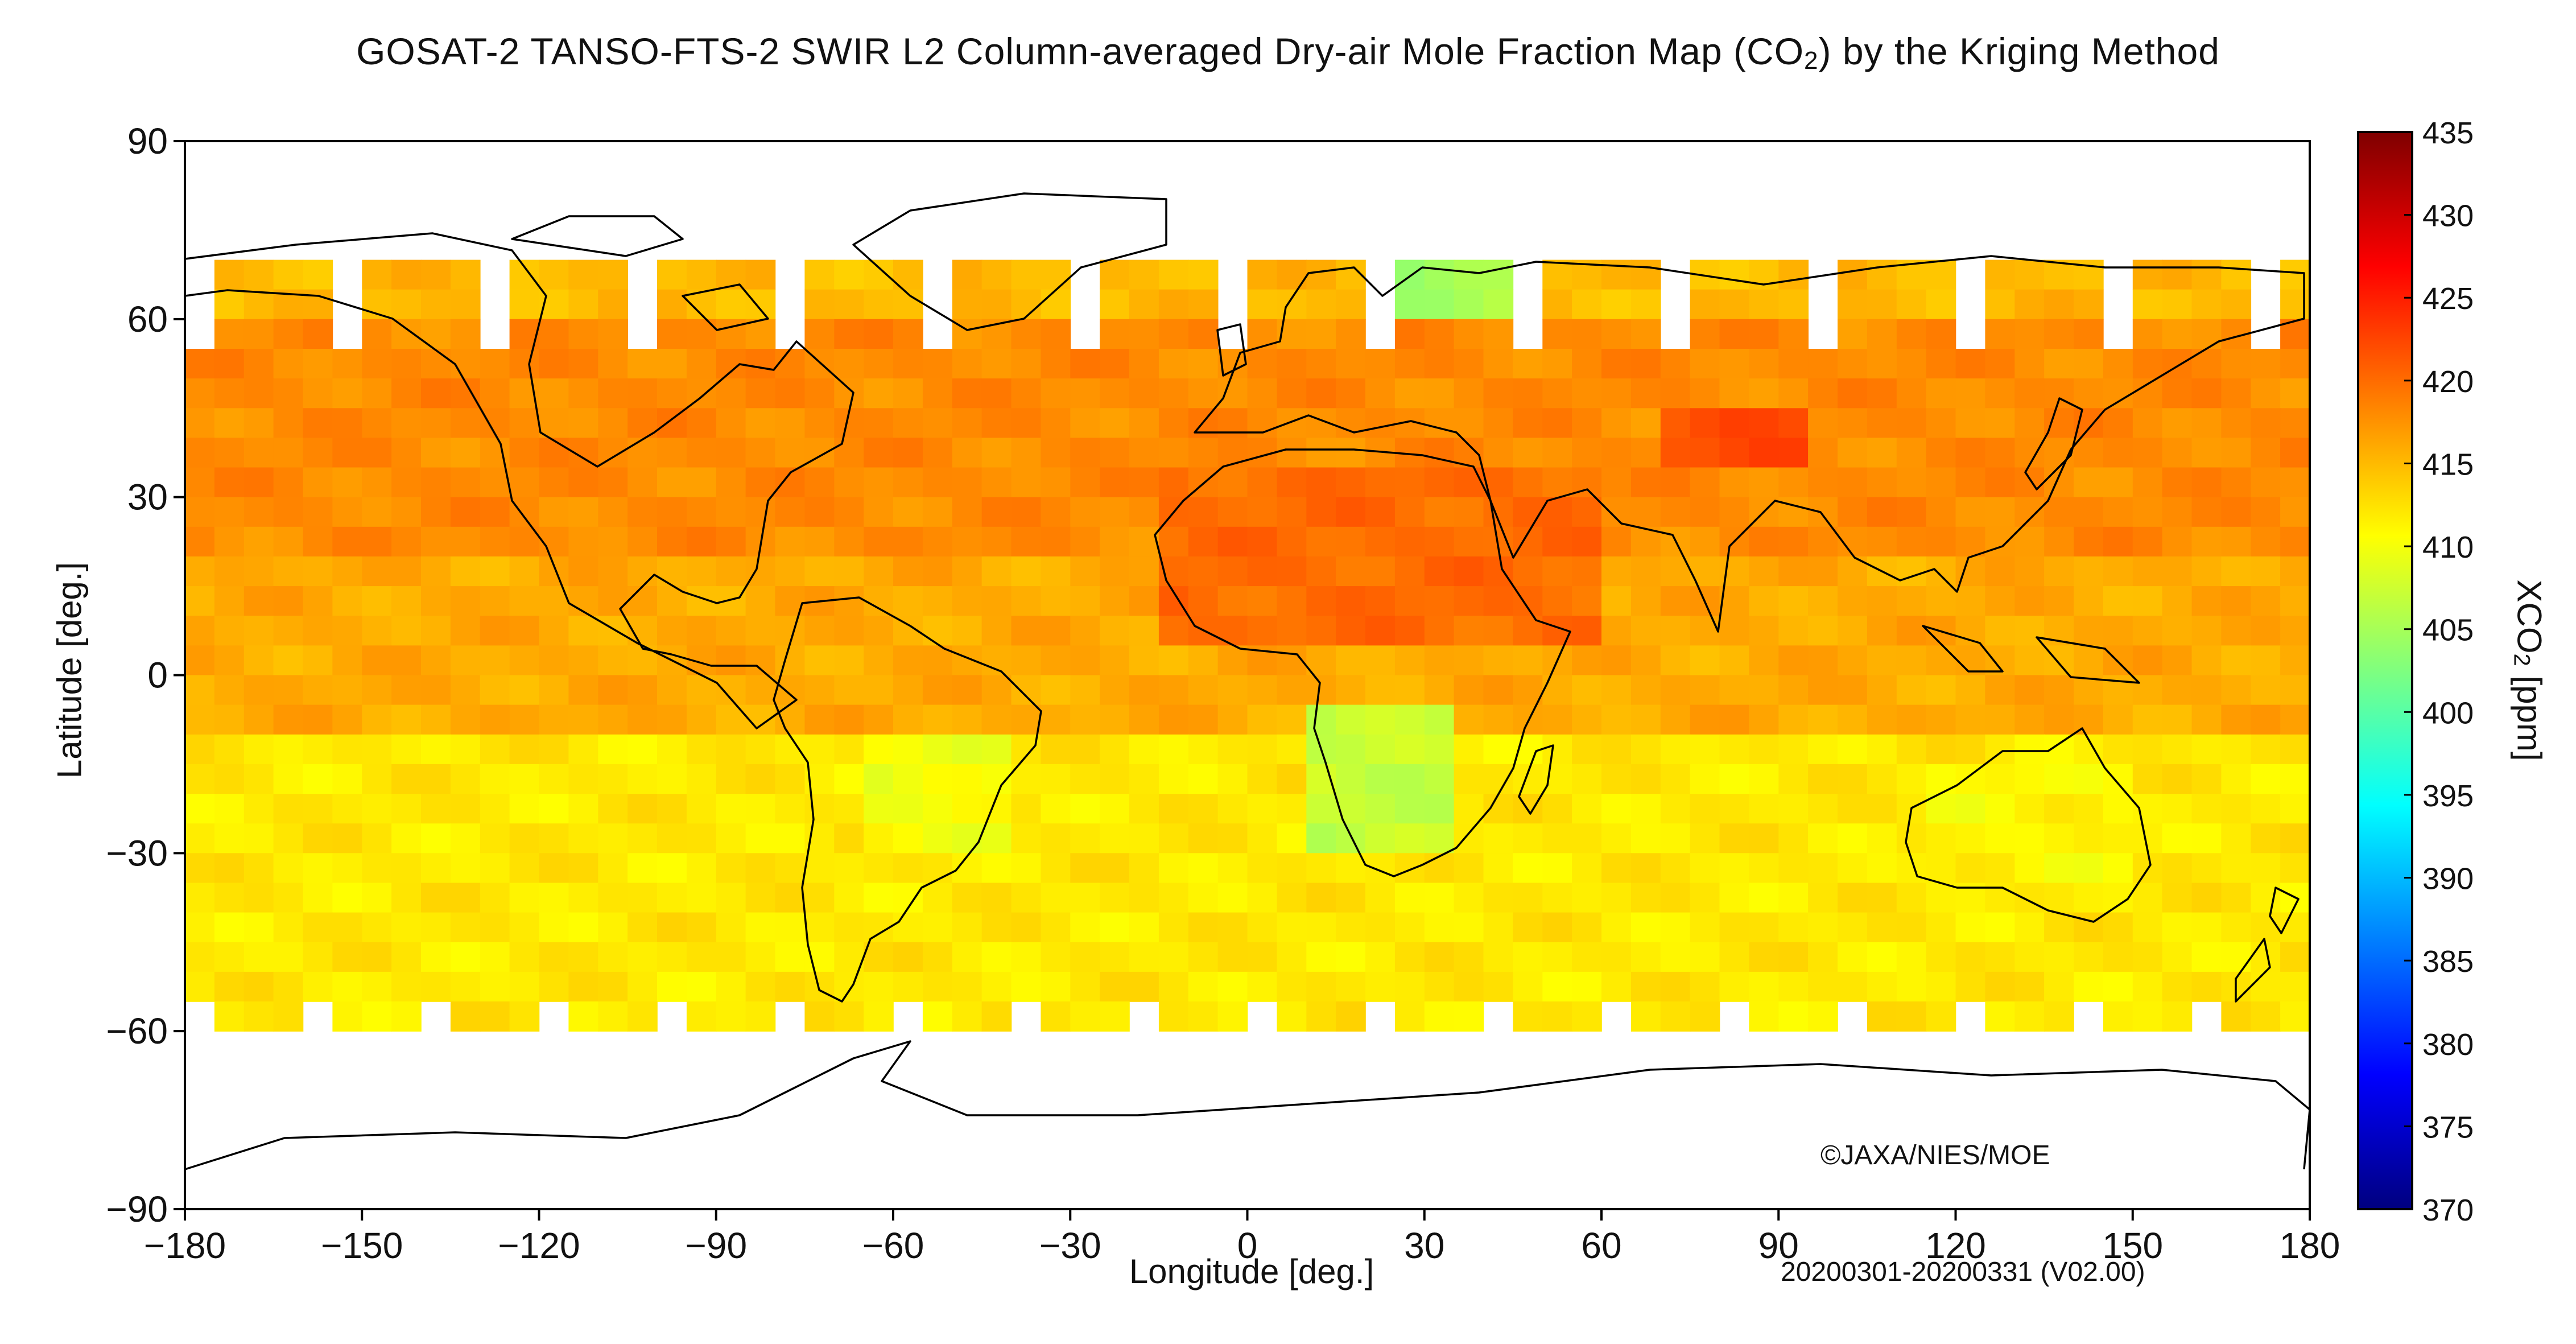 The width and height of the screenshot is (2576, 1344). What do you see at coordinates (2310, 1245) in the screenshot?
I see `x-tick-label: 180` at bounding box center [2310, 1245].